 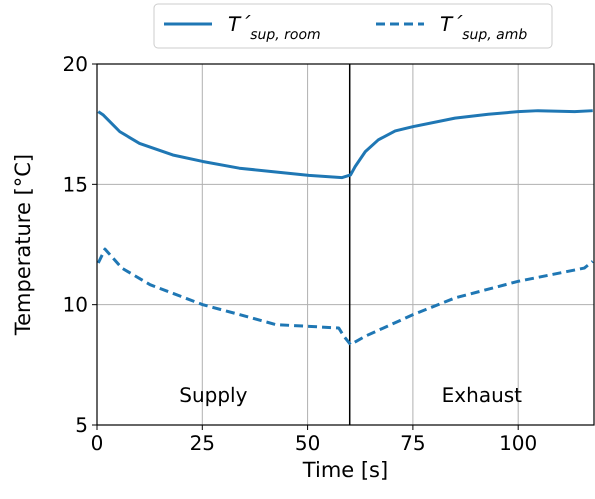 I want to click on y-tick-label: 10, so click(x=75, y=304).